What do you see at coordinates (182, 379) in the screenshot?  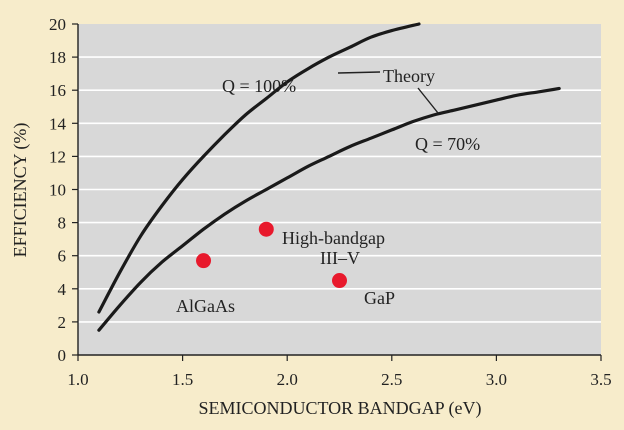 I see `x-tick-label-1: 1.5` at bounding box center [182, 379].